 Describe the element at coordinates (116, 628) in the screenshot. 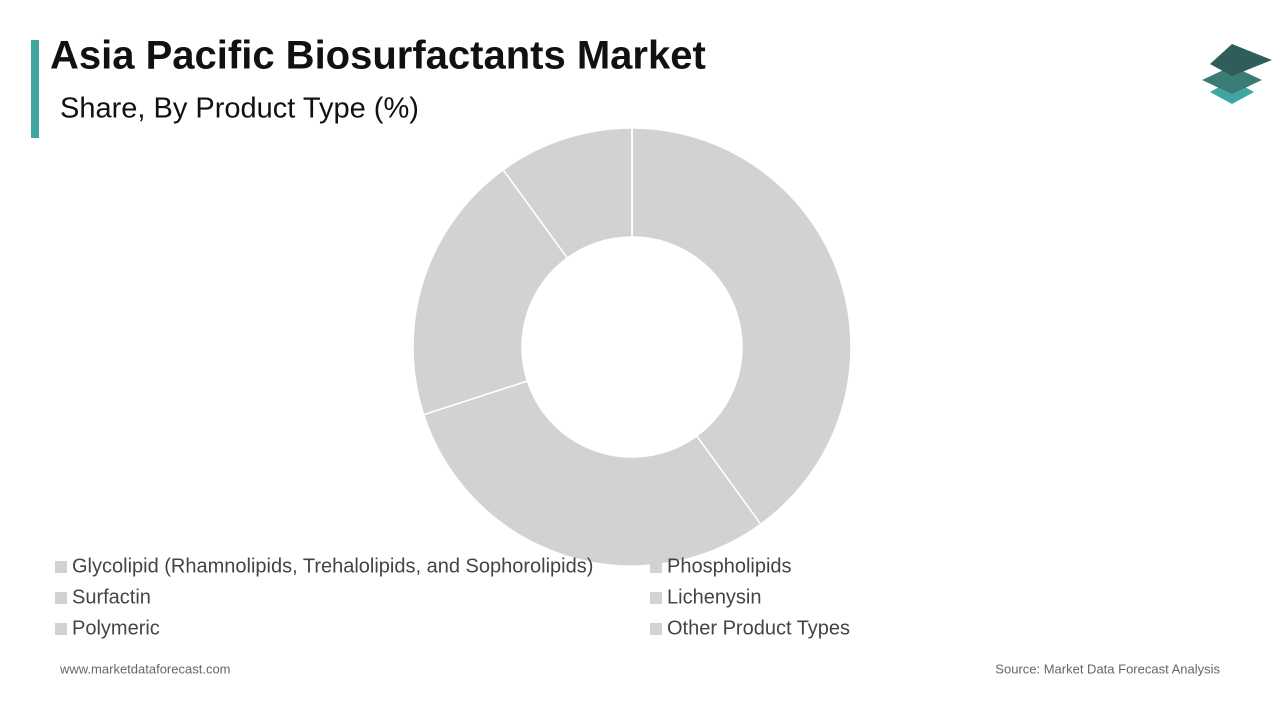

I see `legend-label: Polymeric` at that location.